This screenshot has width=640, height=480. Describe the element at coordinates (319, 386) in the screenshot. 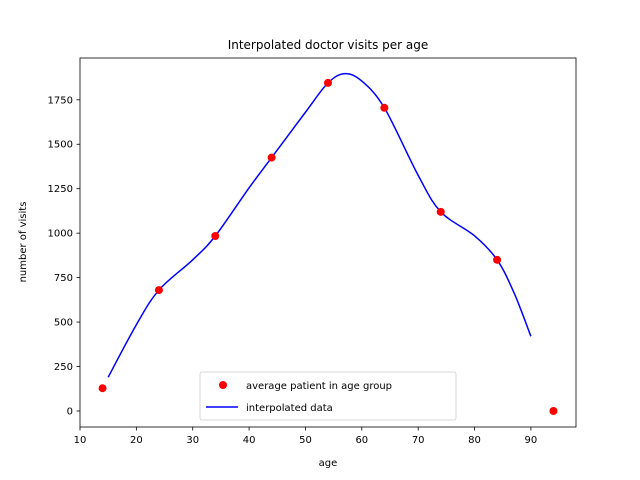

I see `legend-label-scatter: average patient in age group` at that location.